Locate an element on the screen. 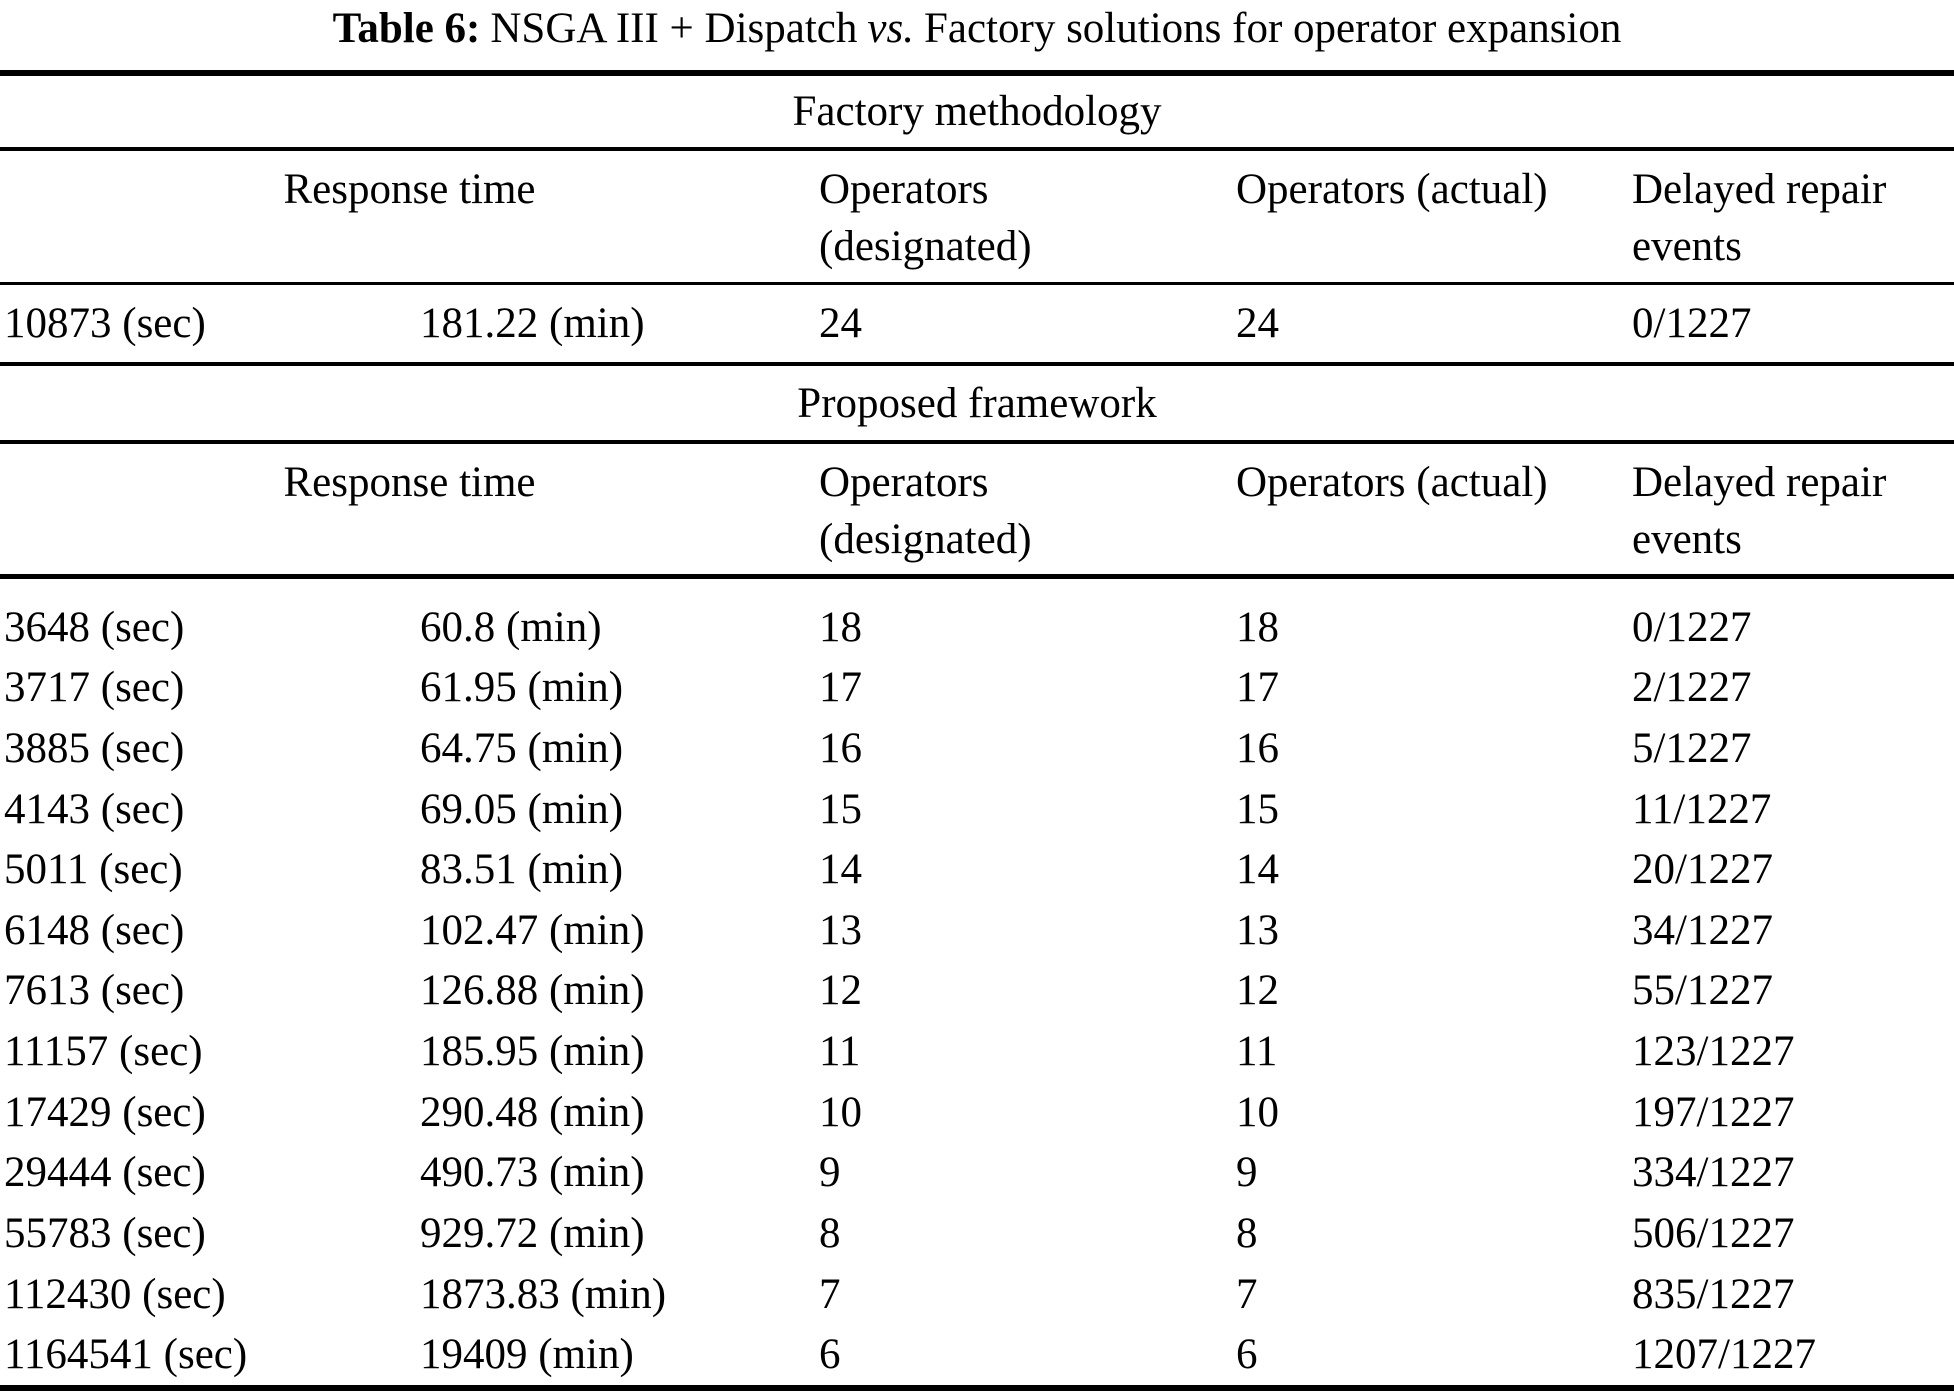 Image resolution: width=1954 pixels, height=1396 pixels. cell-response-min: 19409 (min) is located at coordinates (527, 1355).